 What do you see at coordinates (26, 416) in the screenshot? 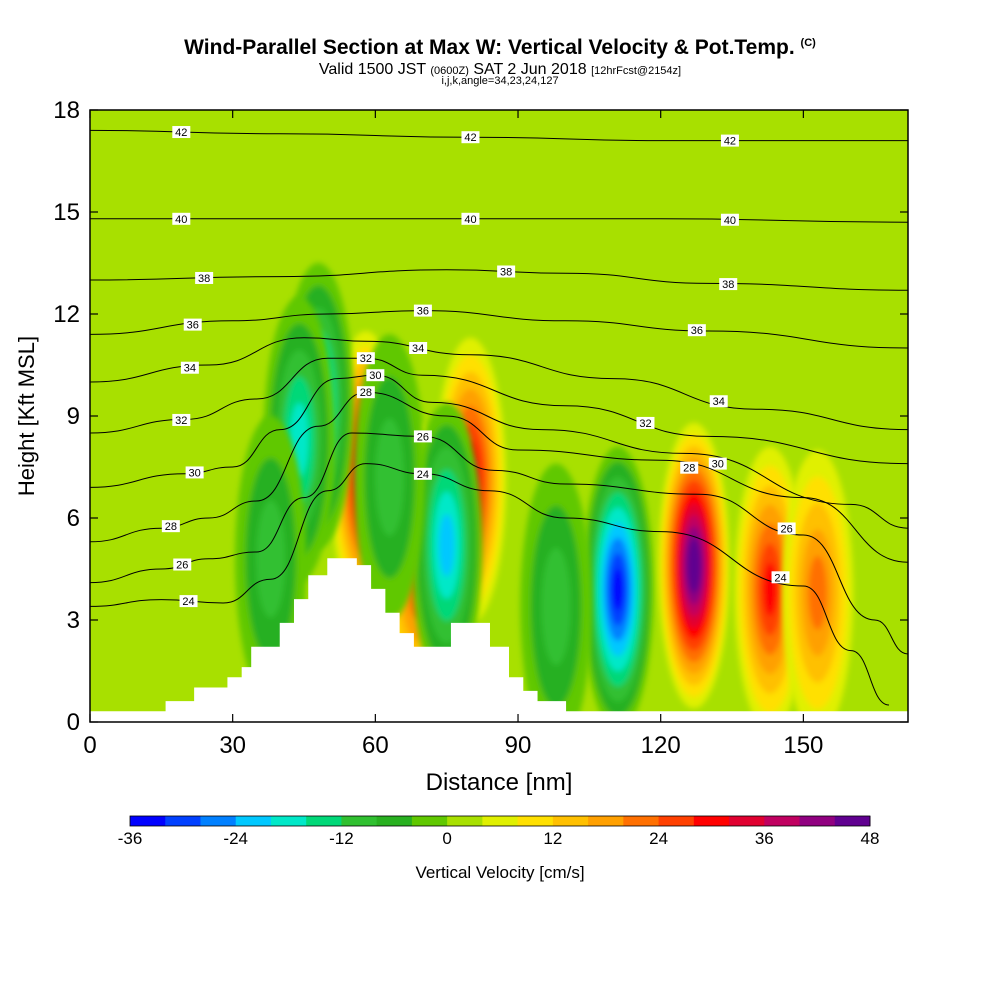
I see `y-axis-label: Height [Kft MSL]` at bounding box center [26, 416].